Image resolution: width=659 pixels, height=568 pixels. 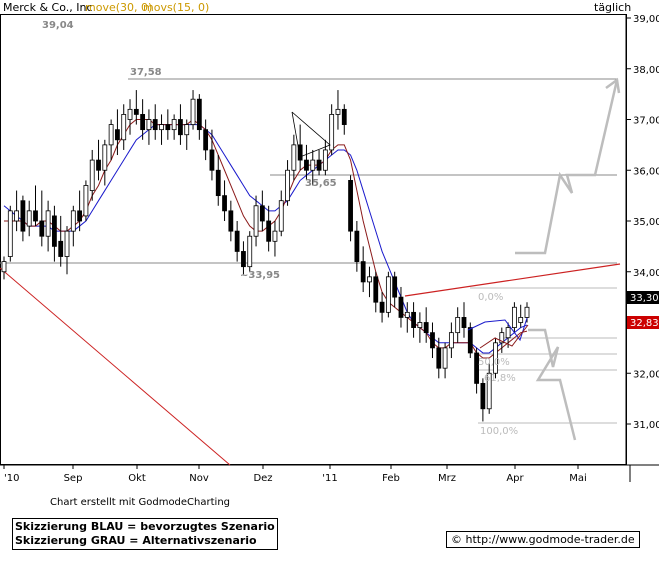 I want to click on fib-label-61: 61,8%, so click(x=500, y=378).